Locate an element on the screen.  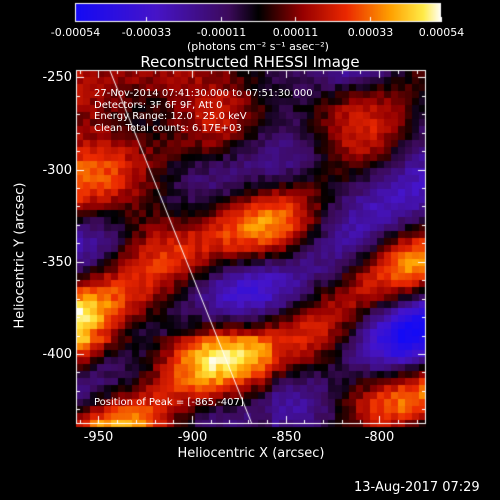
peak-position-label: Position of Peak = [-865,-407] is located at coordinates (169, 402).